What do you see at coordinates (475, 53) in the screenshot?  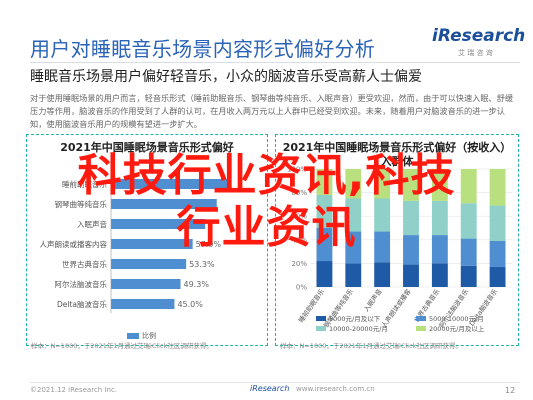 I see `logo-subtitle: 艾 瑞 咨 询` at bounding box center [475, 53].